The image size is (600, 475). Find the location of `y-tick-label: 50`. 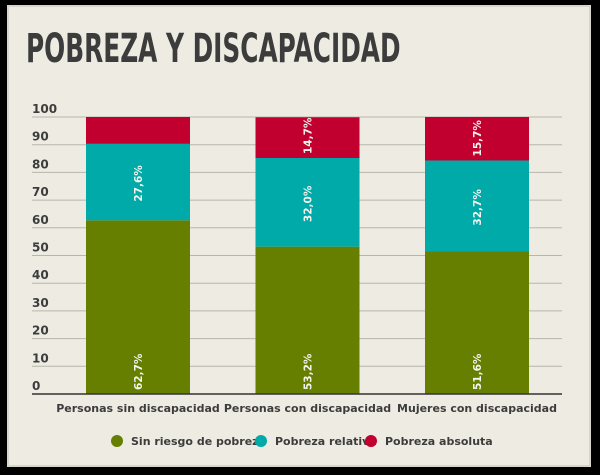

y-tick-label: 50 is located at coordinates (40, 248).